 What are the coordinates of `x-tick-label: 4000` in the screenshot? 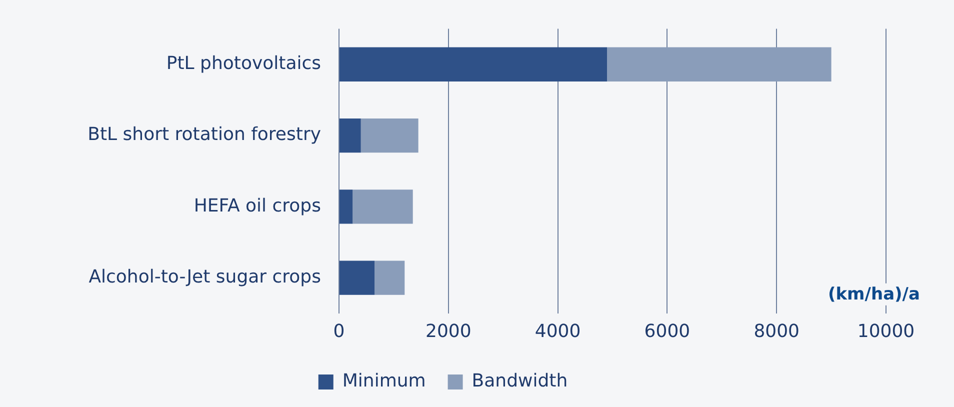 It's located at (557, 331).